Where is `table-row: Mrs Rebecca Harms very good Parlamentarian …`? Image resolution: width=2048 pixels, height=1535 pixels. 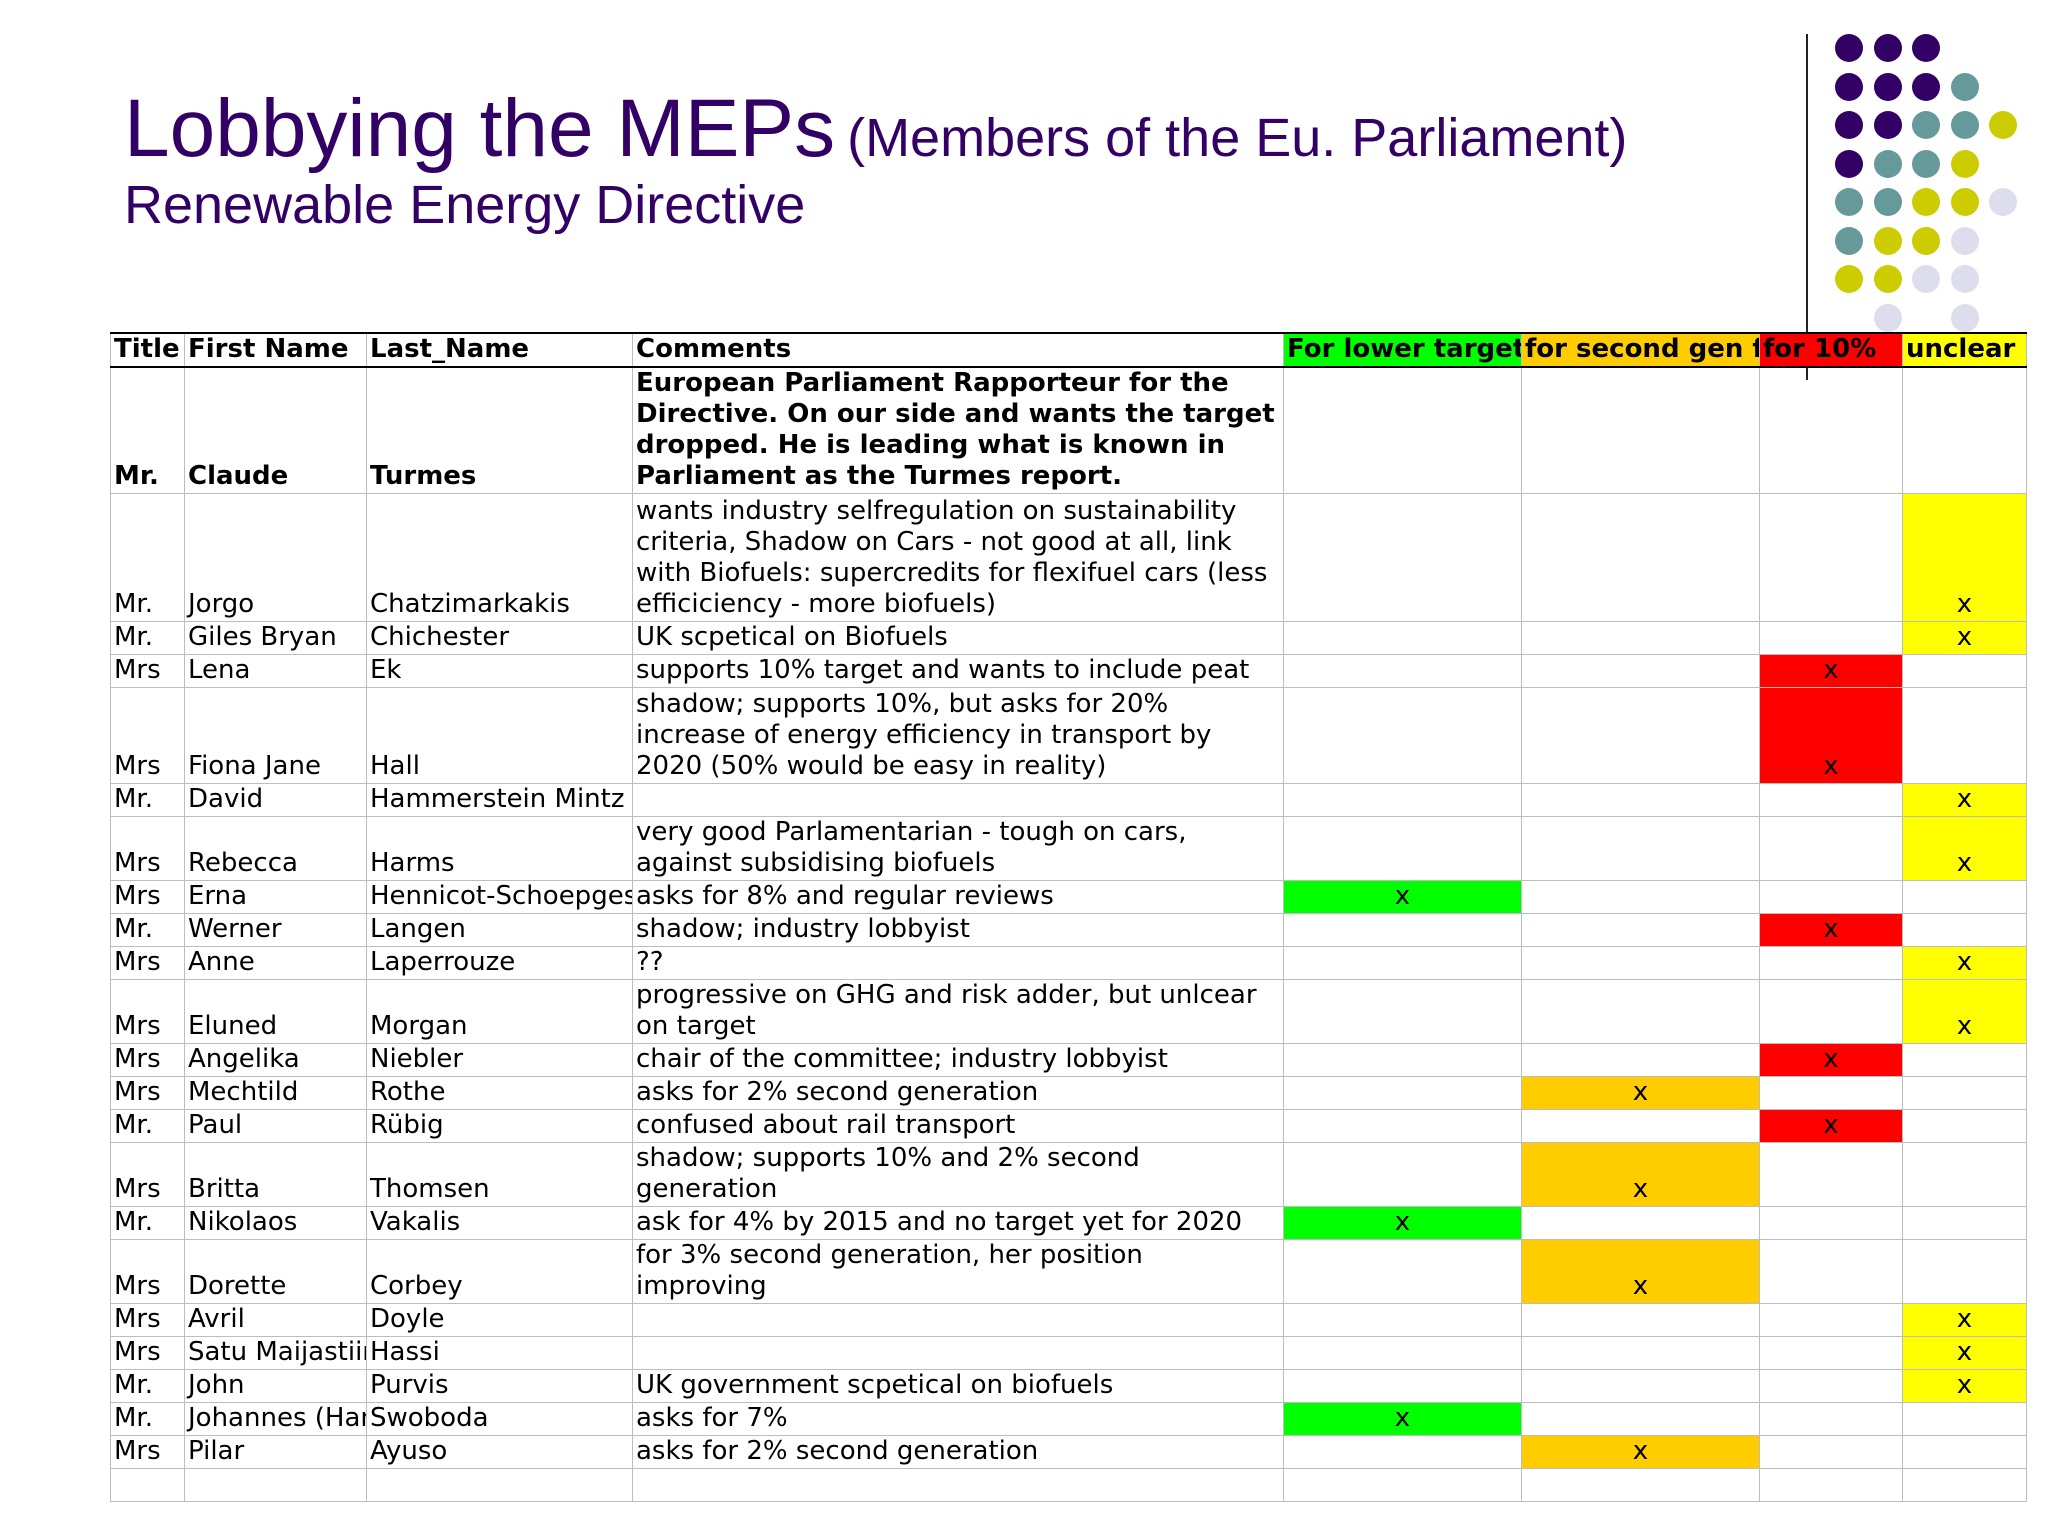
table-row: Mrs Rebecca Harms very good Parlamentarian … is located at coordinates (1068, 848).